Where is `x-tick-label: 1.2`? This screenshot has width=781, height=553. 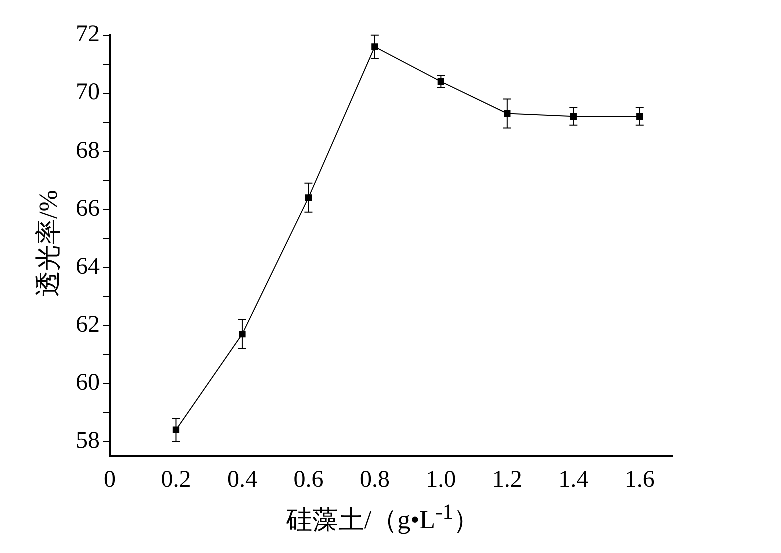 x-tick-label: 1.2 is located at coordinates (507, 479).